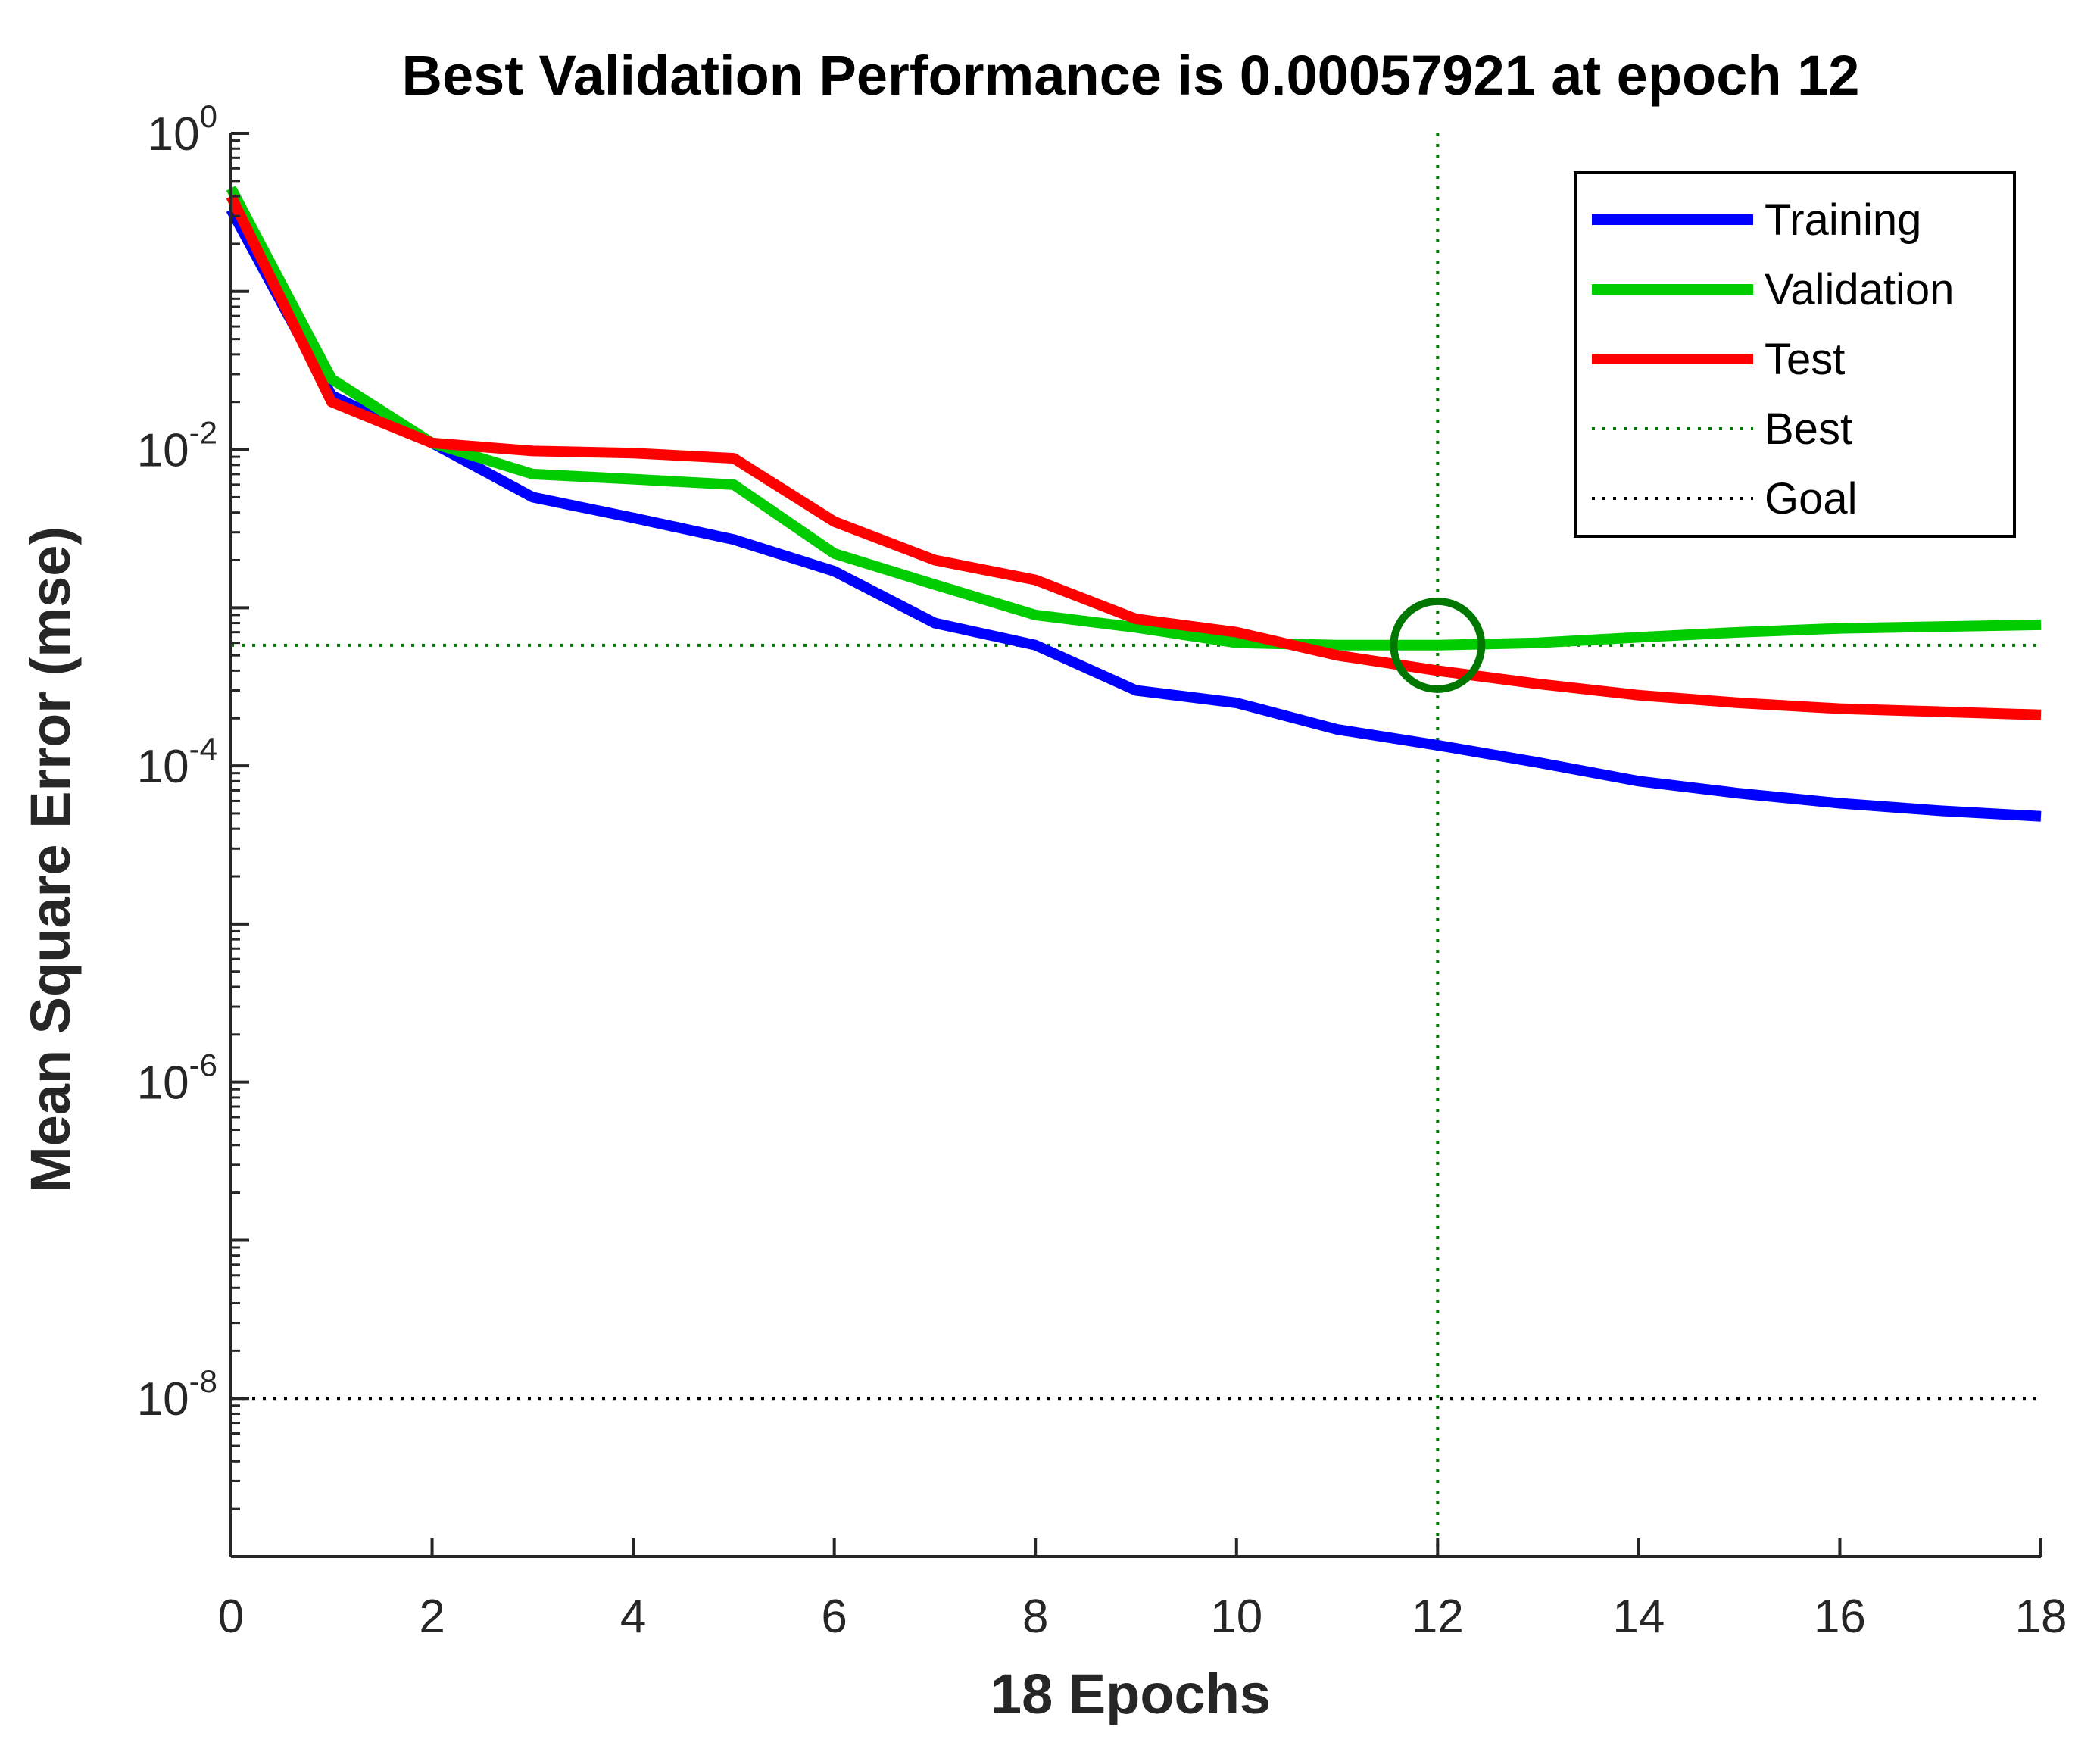  I want to click on legend-label-training: Training, so click(1843, 220).